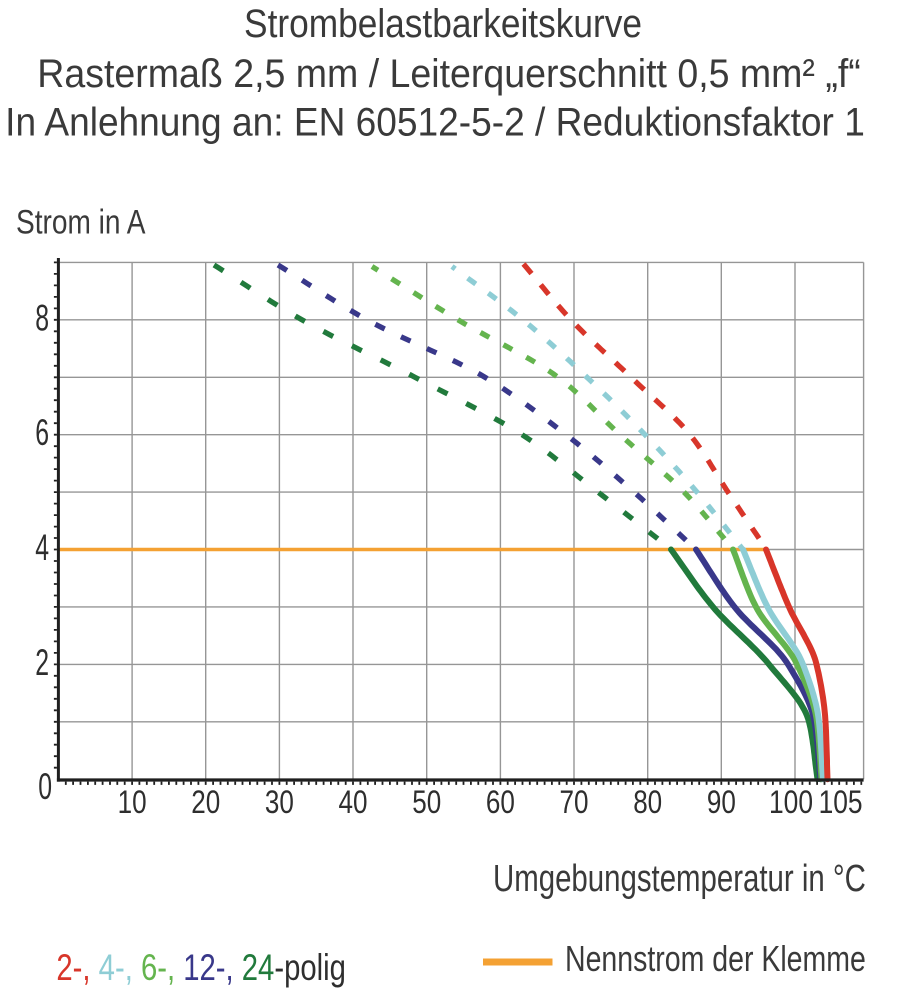  Describe the element at coordinates (791, 802) in the screenshot. I see `svg-text: 100` at that location.